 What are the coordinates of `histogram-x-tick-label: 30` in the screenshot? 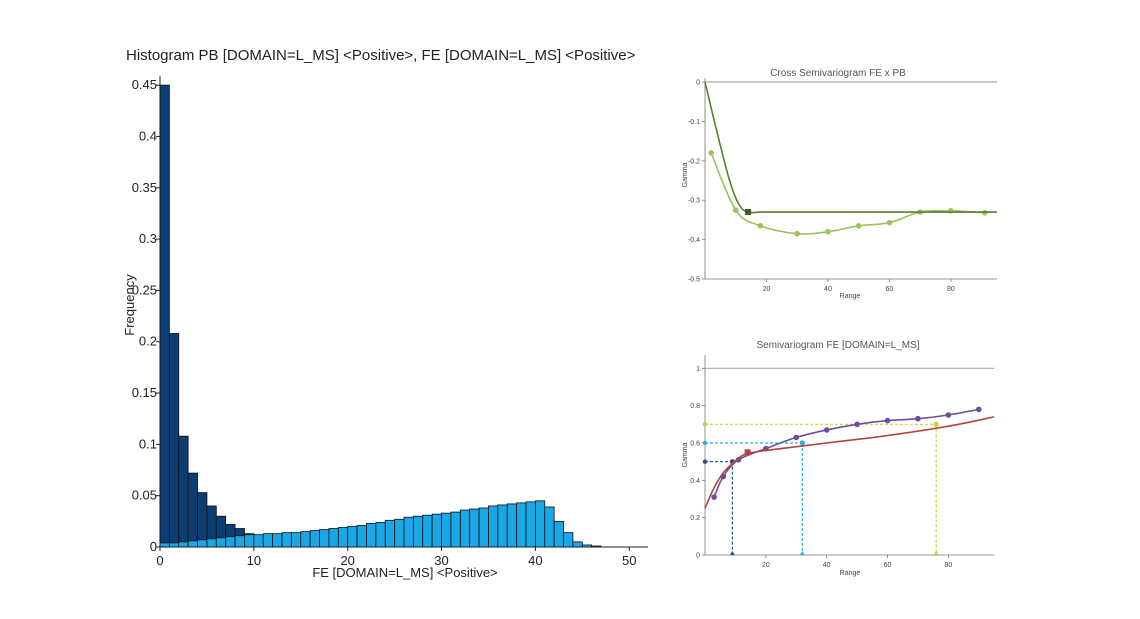 It's located at (441, 560).